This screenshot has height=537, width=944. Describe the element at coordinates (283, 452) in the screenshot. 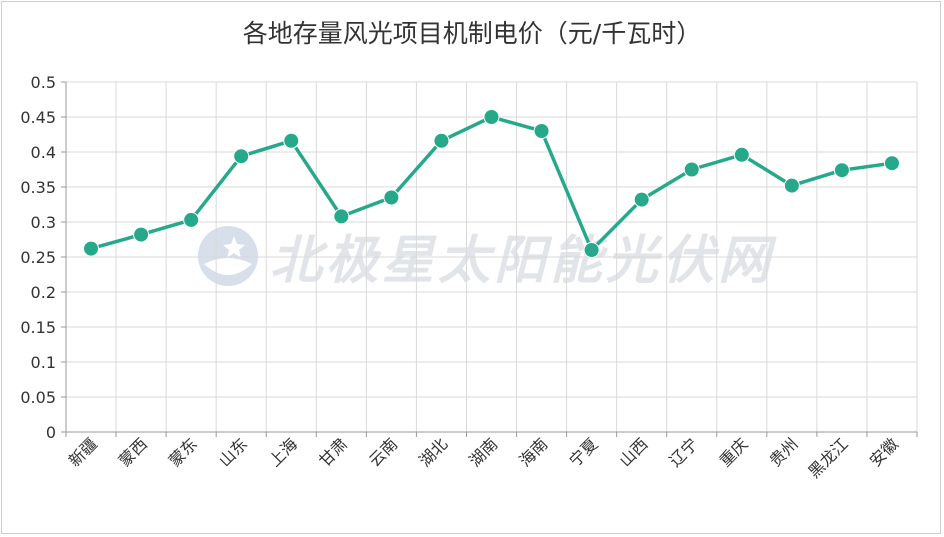

I see `x-tick-label: 上海` at that location.